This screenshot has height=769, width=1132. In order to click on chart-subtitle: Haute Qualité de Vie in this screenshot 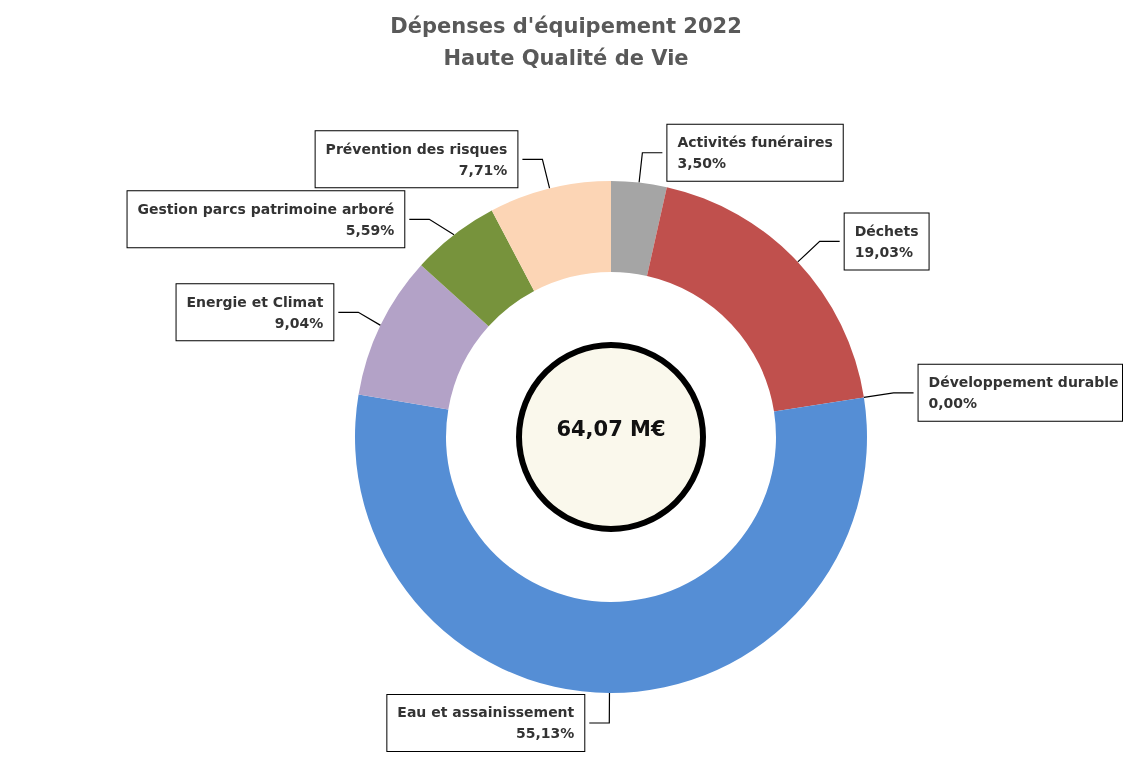, I will do `click(566, 57)`.